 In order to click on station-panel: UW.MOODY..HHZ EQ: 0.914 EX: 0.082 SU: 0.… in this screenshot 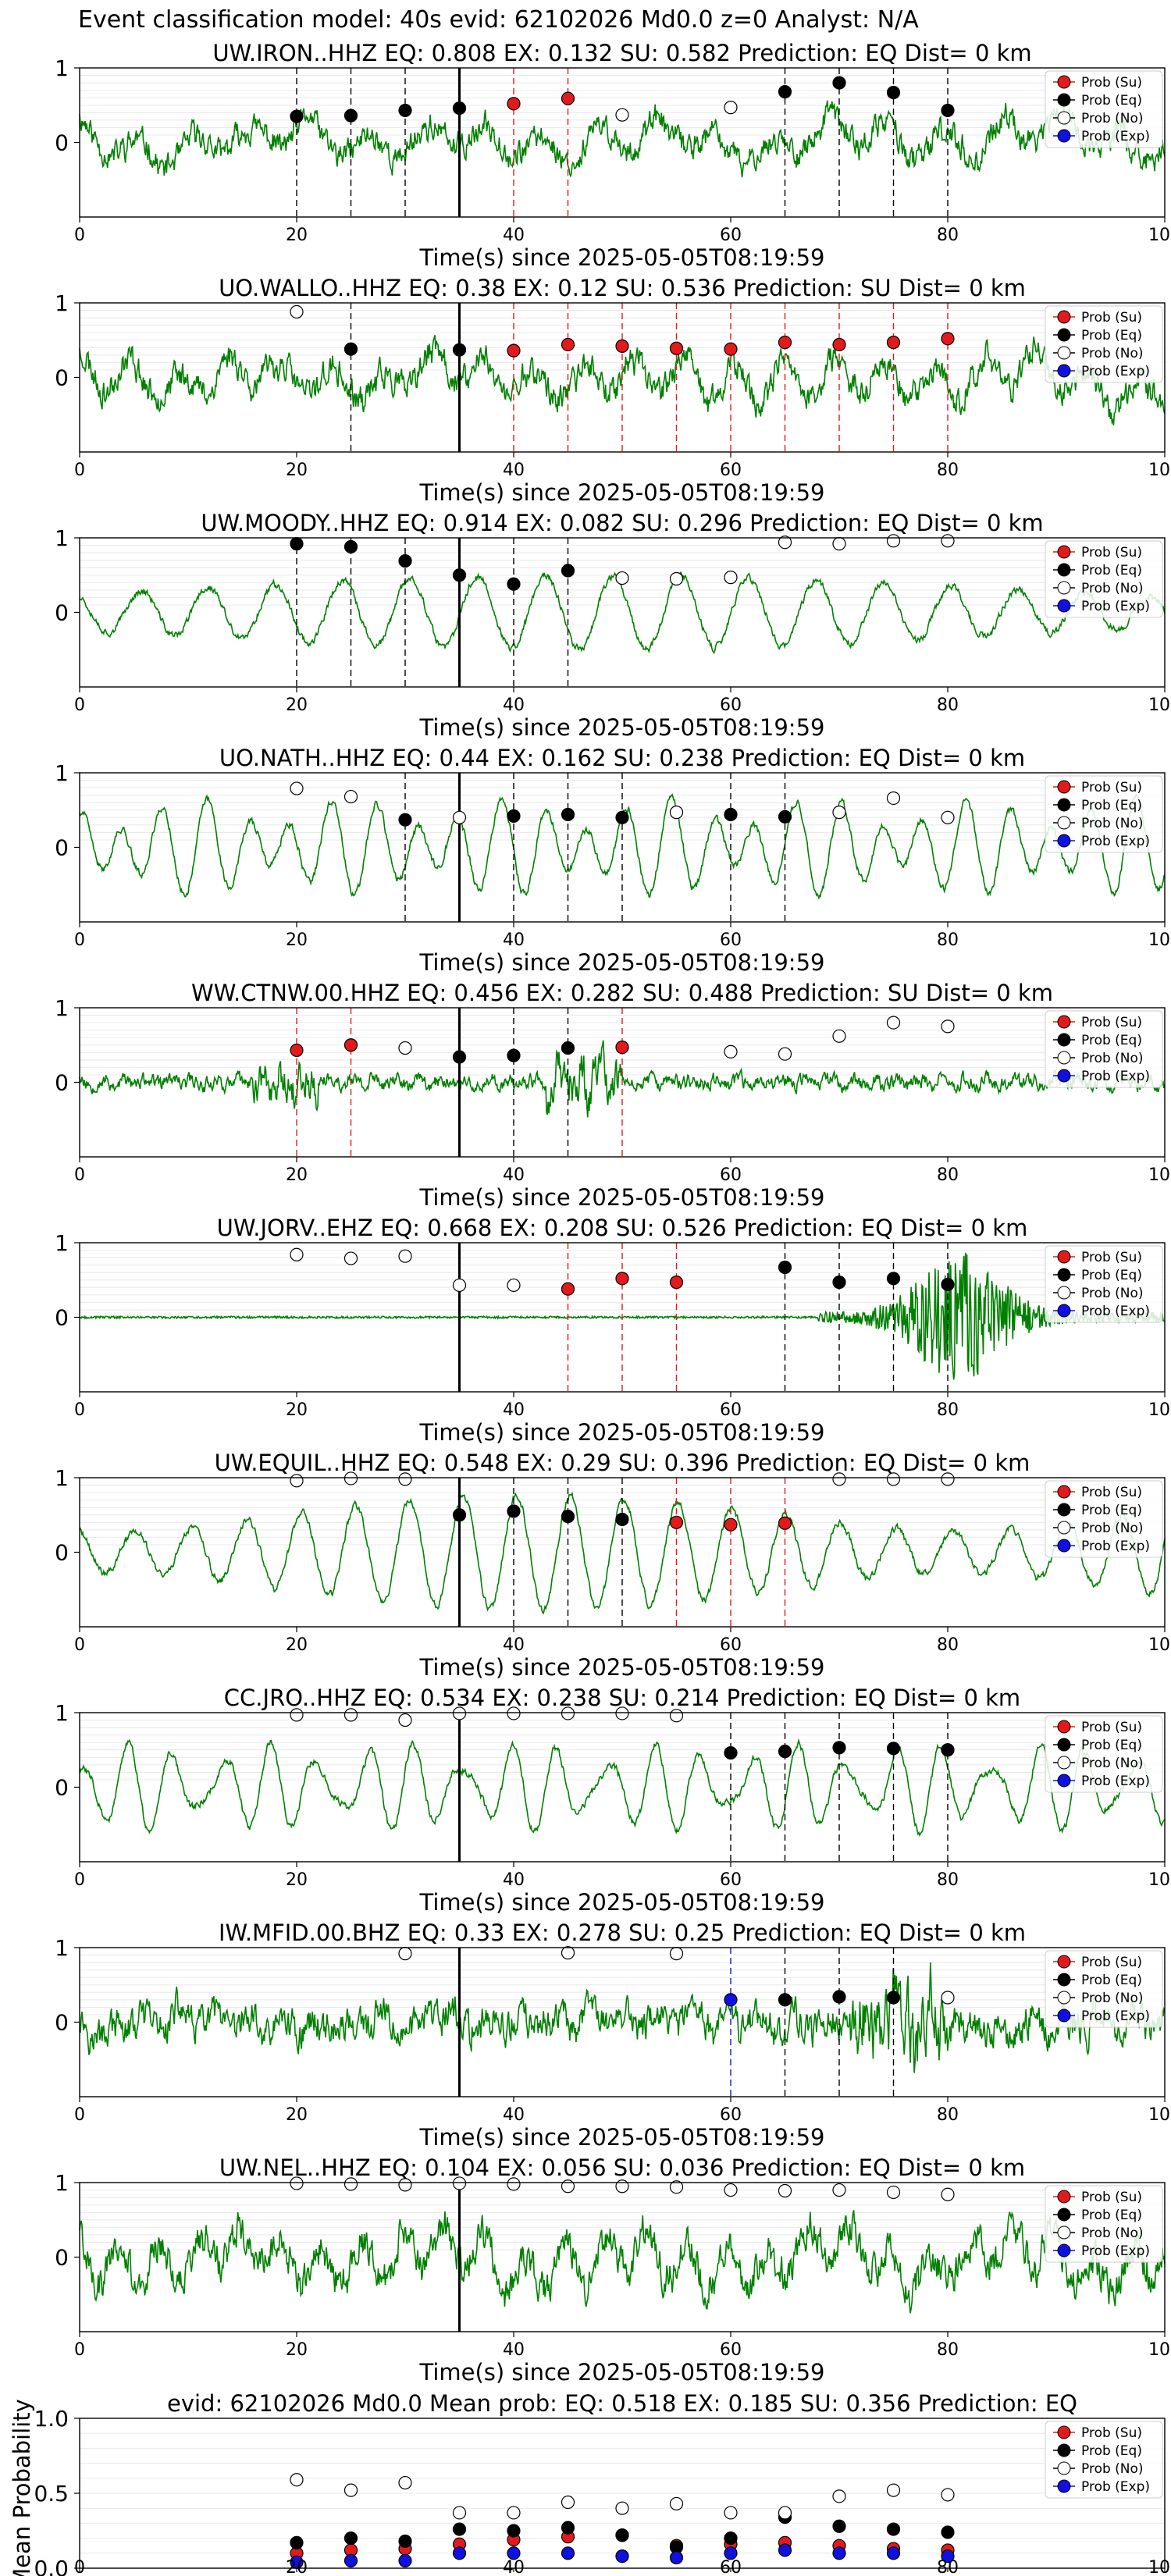, I will do `click(613, 625)`.